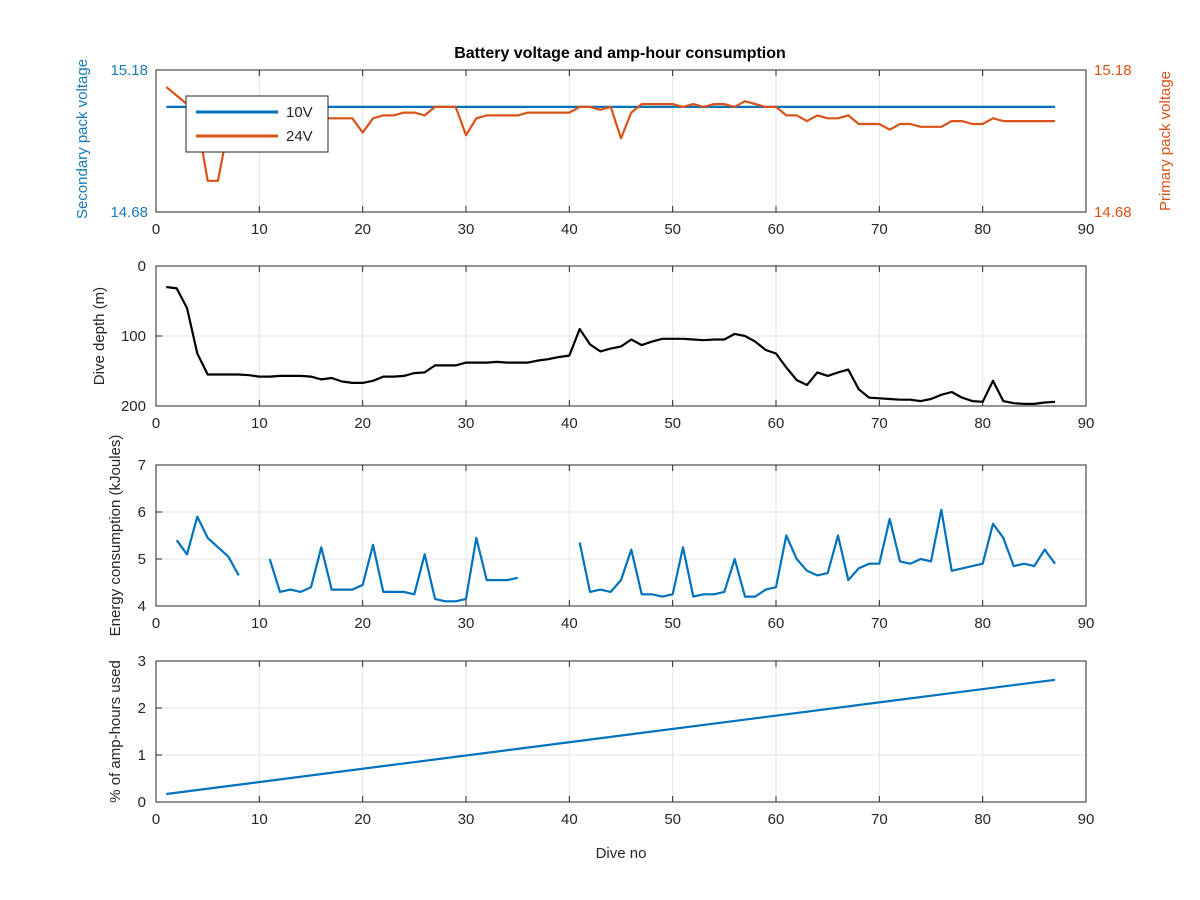  What do you see at coordinates (299, 112) in the screenshot?
I see `legend-label-10V: 10V` at bounding box center [299, 112].